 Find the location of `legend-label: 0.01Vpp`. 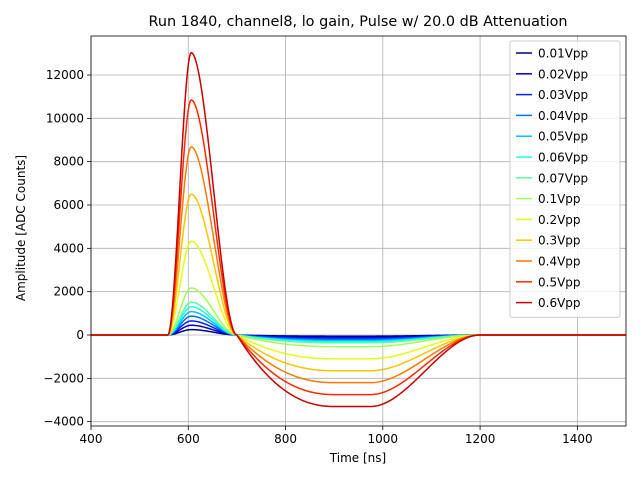

legend-label: 0.01Vpp is located at coordinates (563, 54).